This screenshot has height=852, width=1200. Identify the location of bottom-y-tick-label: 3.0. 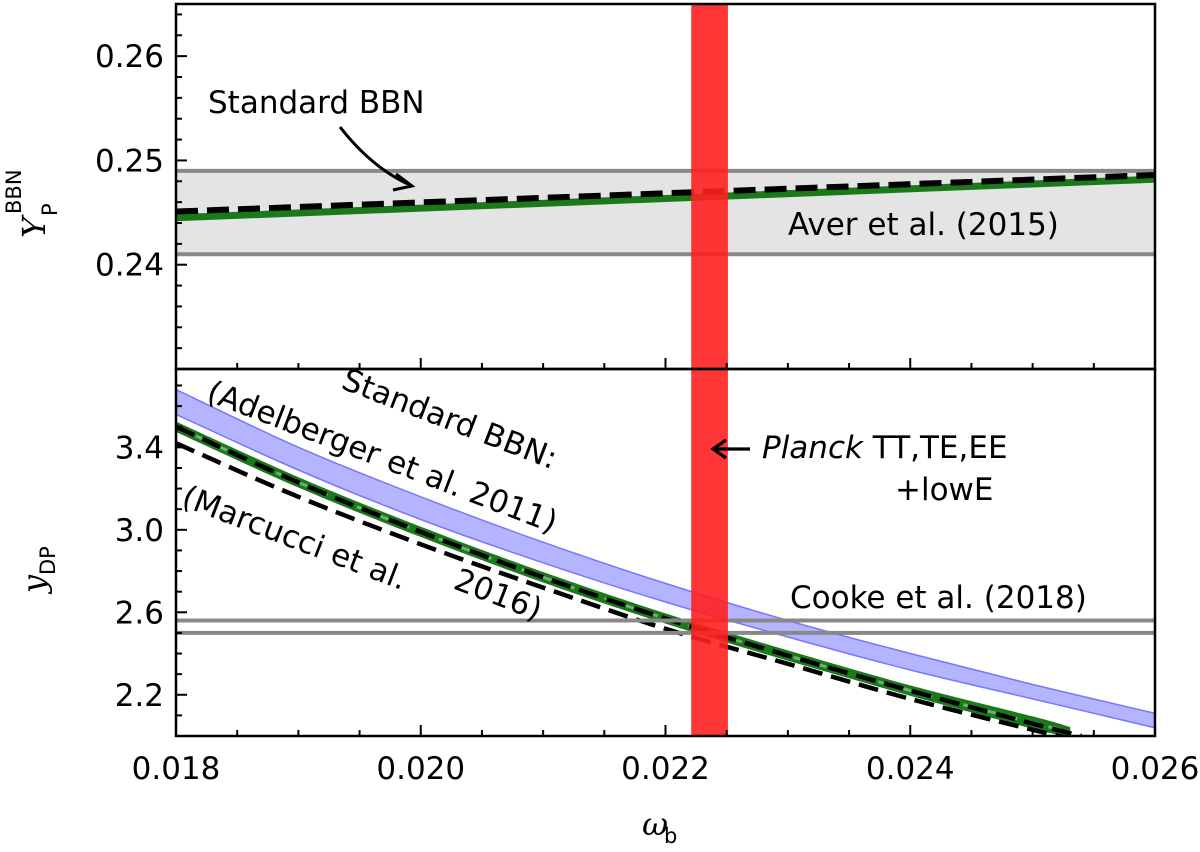
(139, 531).